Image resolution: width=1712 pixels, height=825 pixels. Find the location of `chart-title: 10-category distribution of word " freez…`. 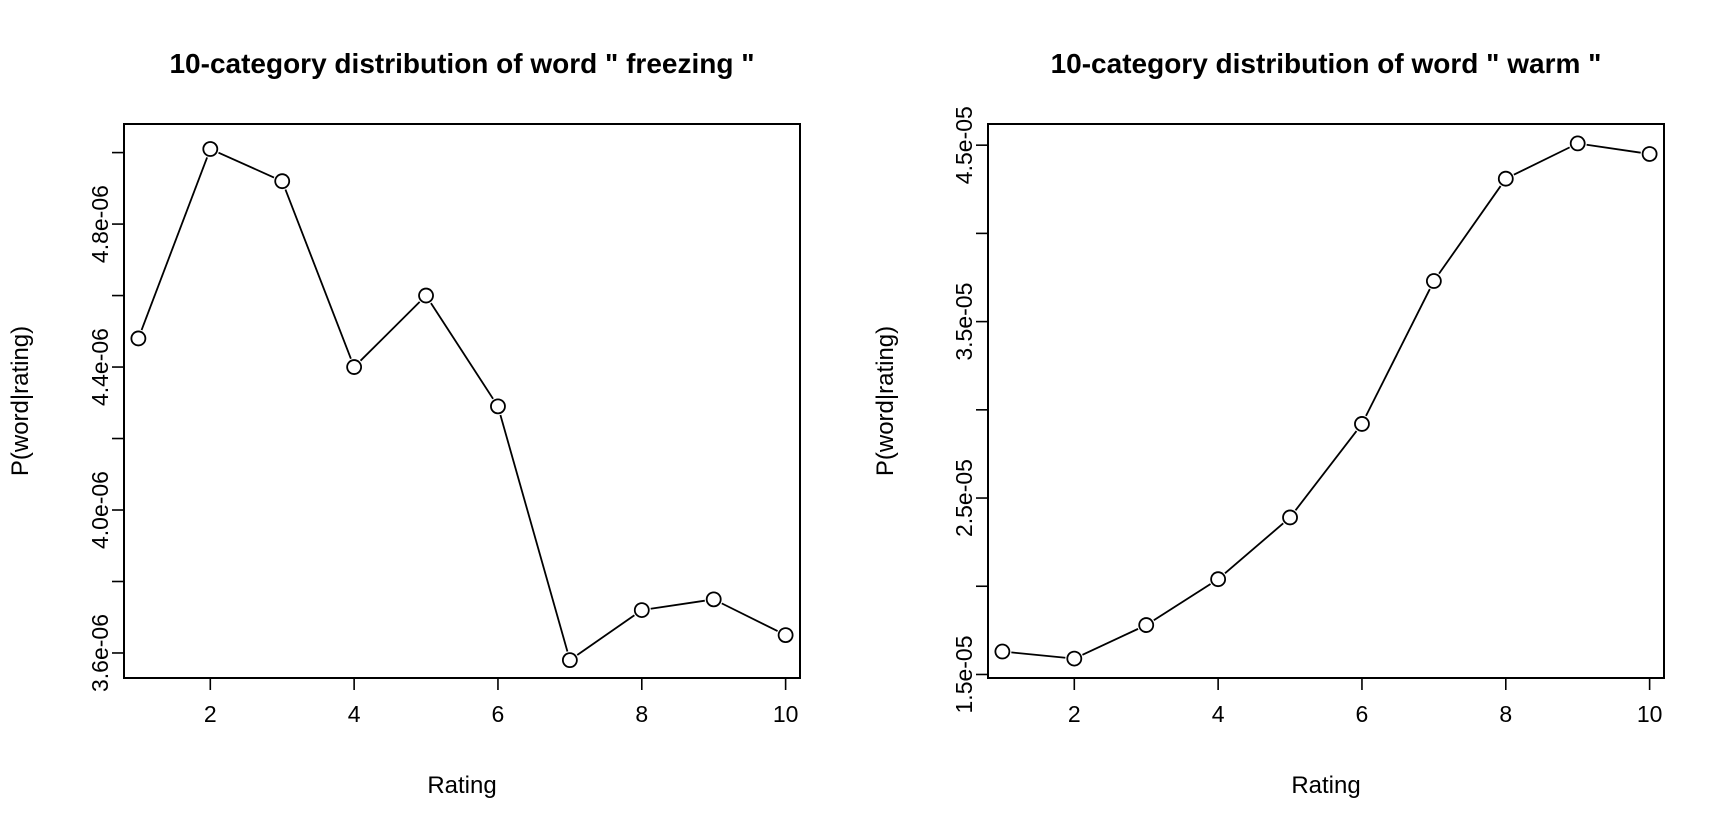

chart-title: 10-category distribution of word " freez… is located at coordinates (461, 63).